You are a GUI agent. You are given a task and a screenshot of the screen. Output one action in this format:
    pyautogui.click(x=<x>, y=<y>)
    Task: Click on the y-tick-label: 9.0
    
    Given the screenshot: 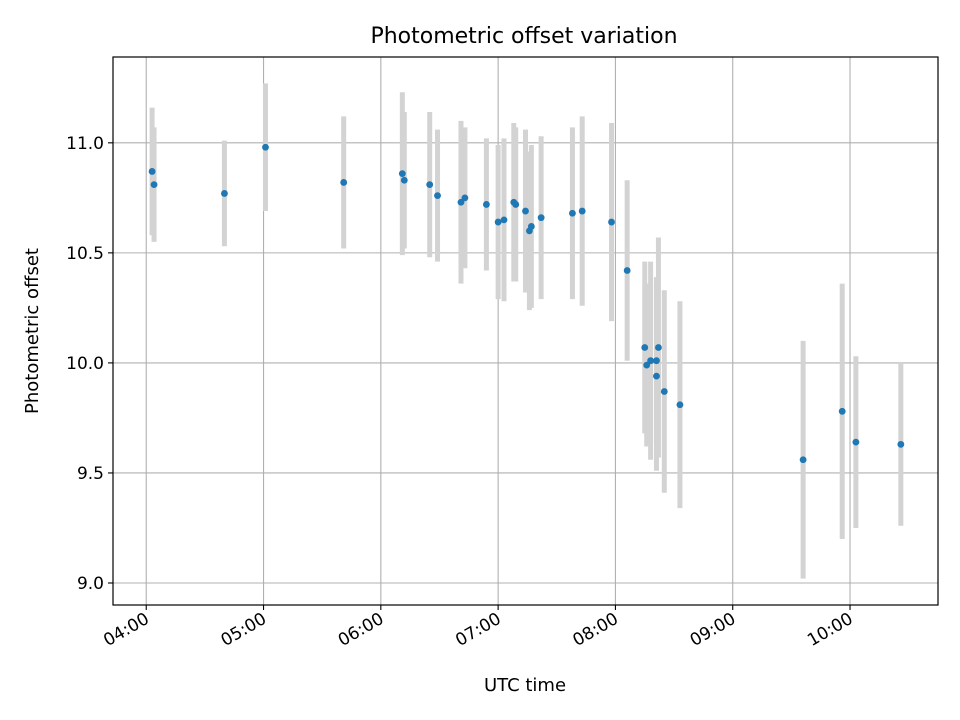 What is the action you would take?
    pyautogui.click(x=90, y=584)
    